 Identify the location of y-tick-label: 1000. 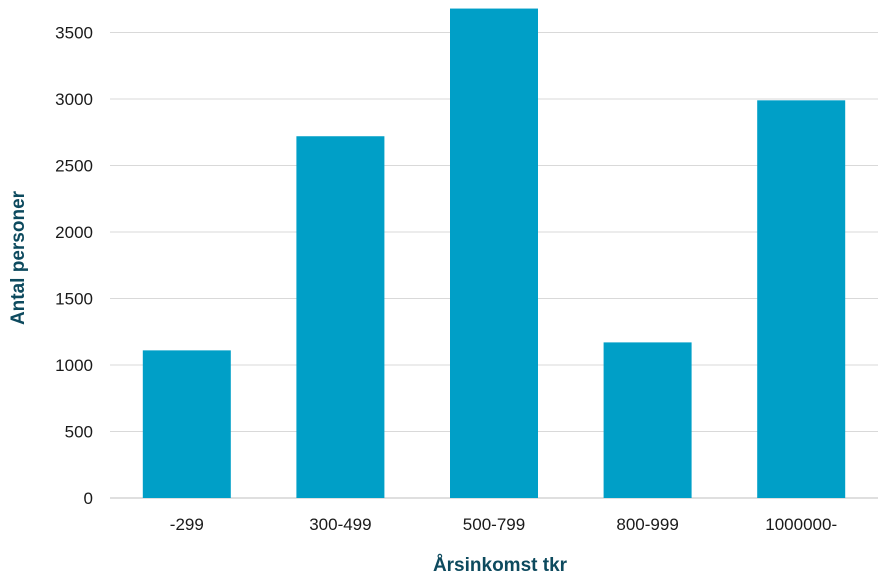
(74, 365).